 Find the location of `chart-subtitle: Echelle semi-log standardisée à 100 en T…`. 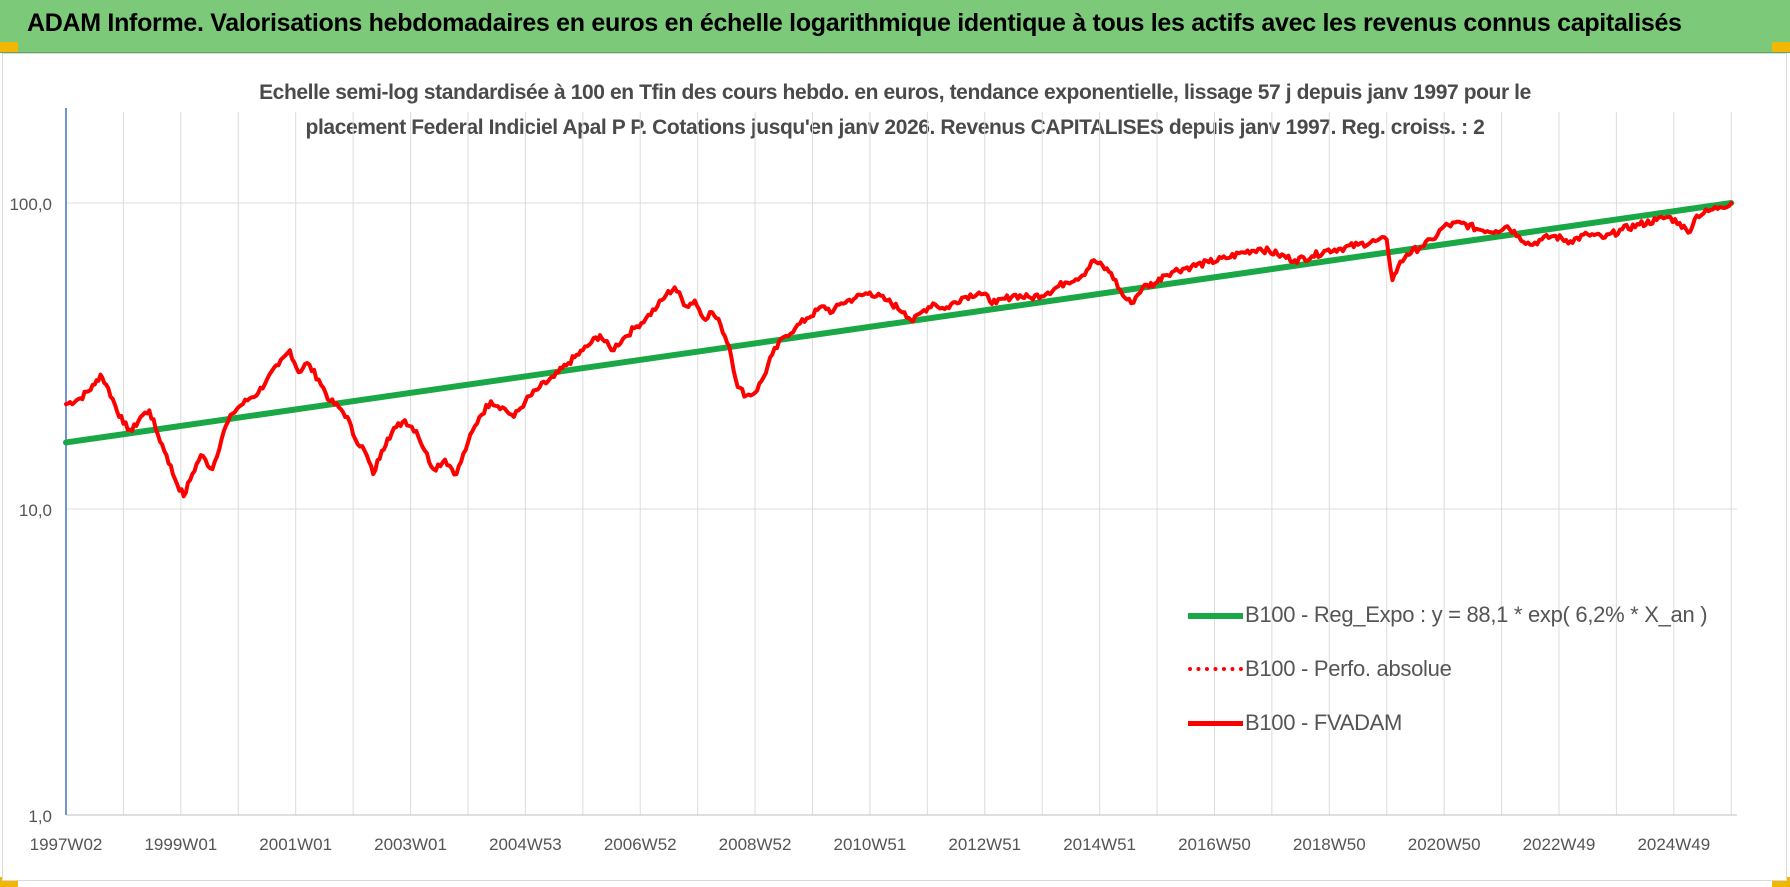

chart-subtitle: Echelle semi-log standardisée à 100 en T… is located at coordinates (895, 110).